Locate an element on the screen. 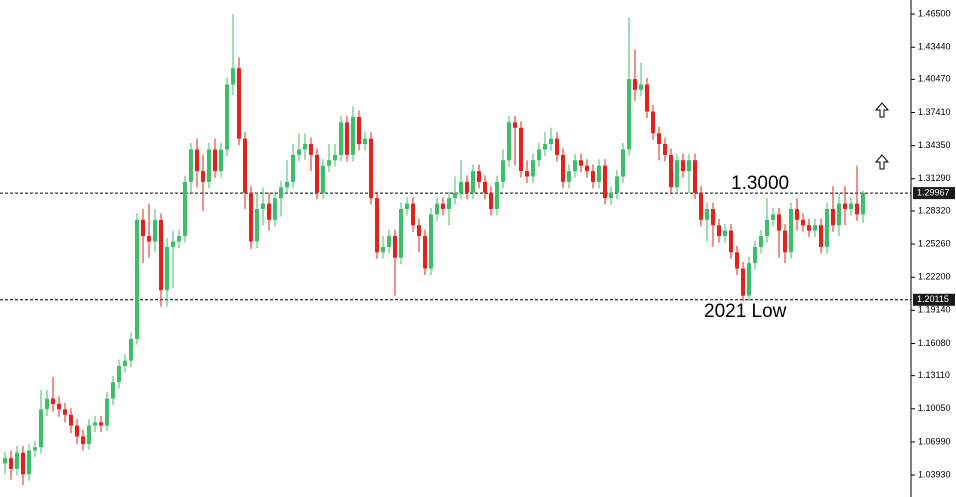 This screenshot has height=497, width=956. level-label: 1.20115 is located at coordinates (933, 299).